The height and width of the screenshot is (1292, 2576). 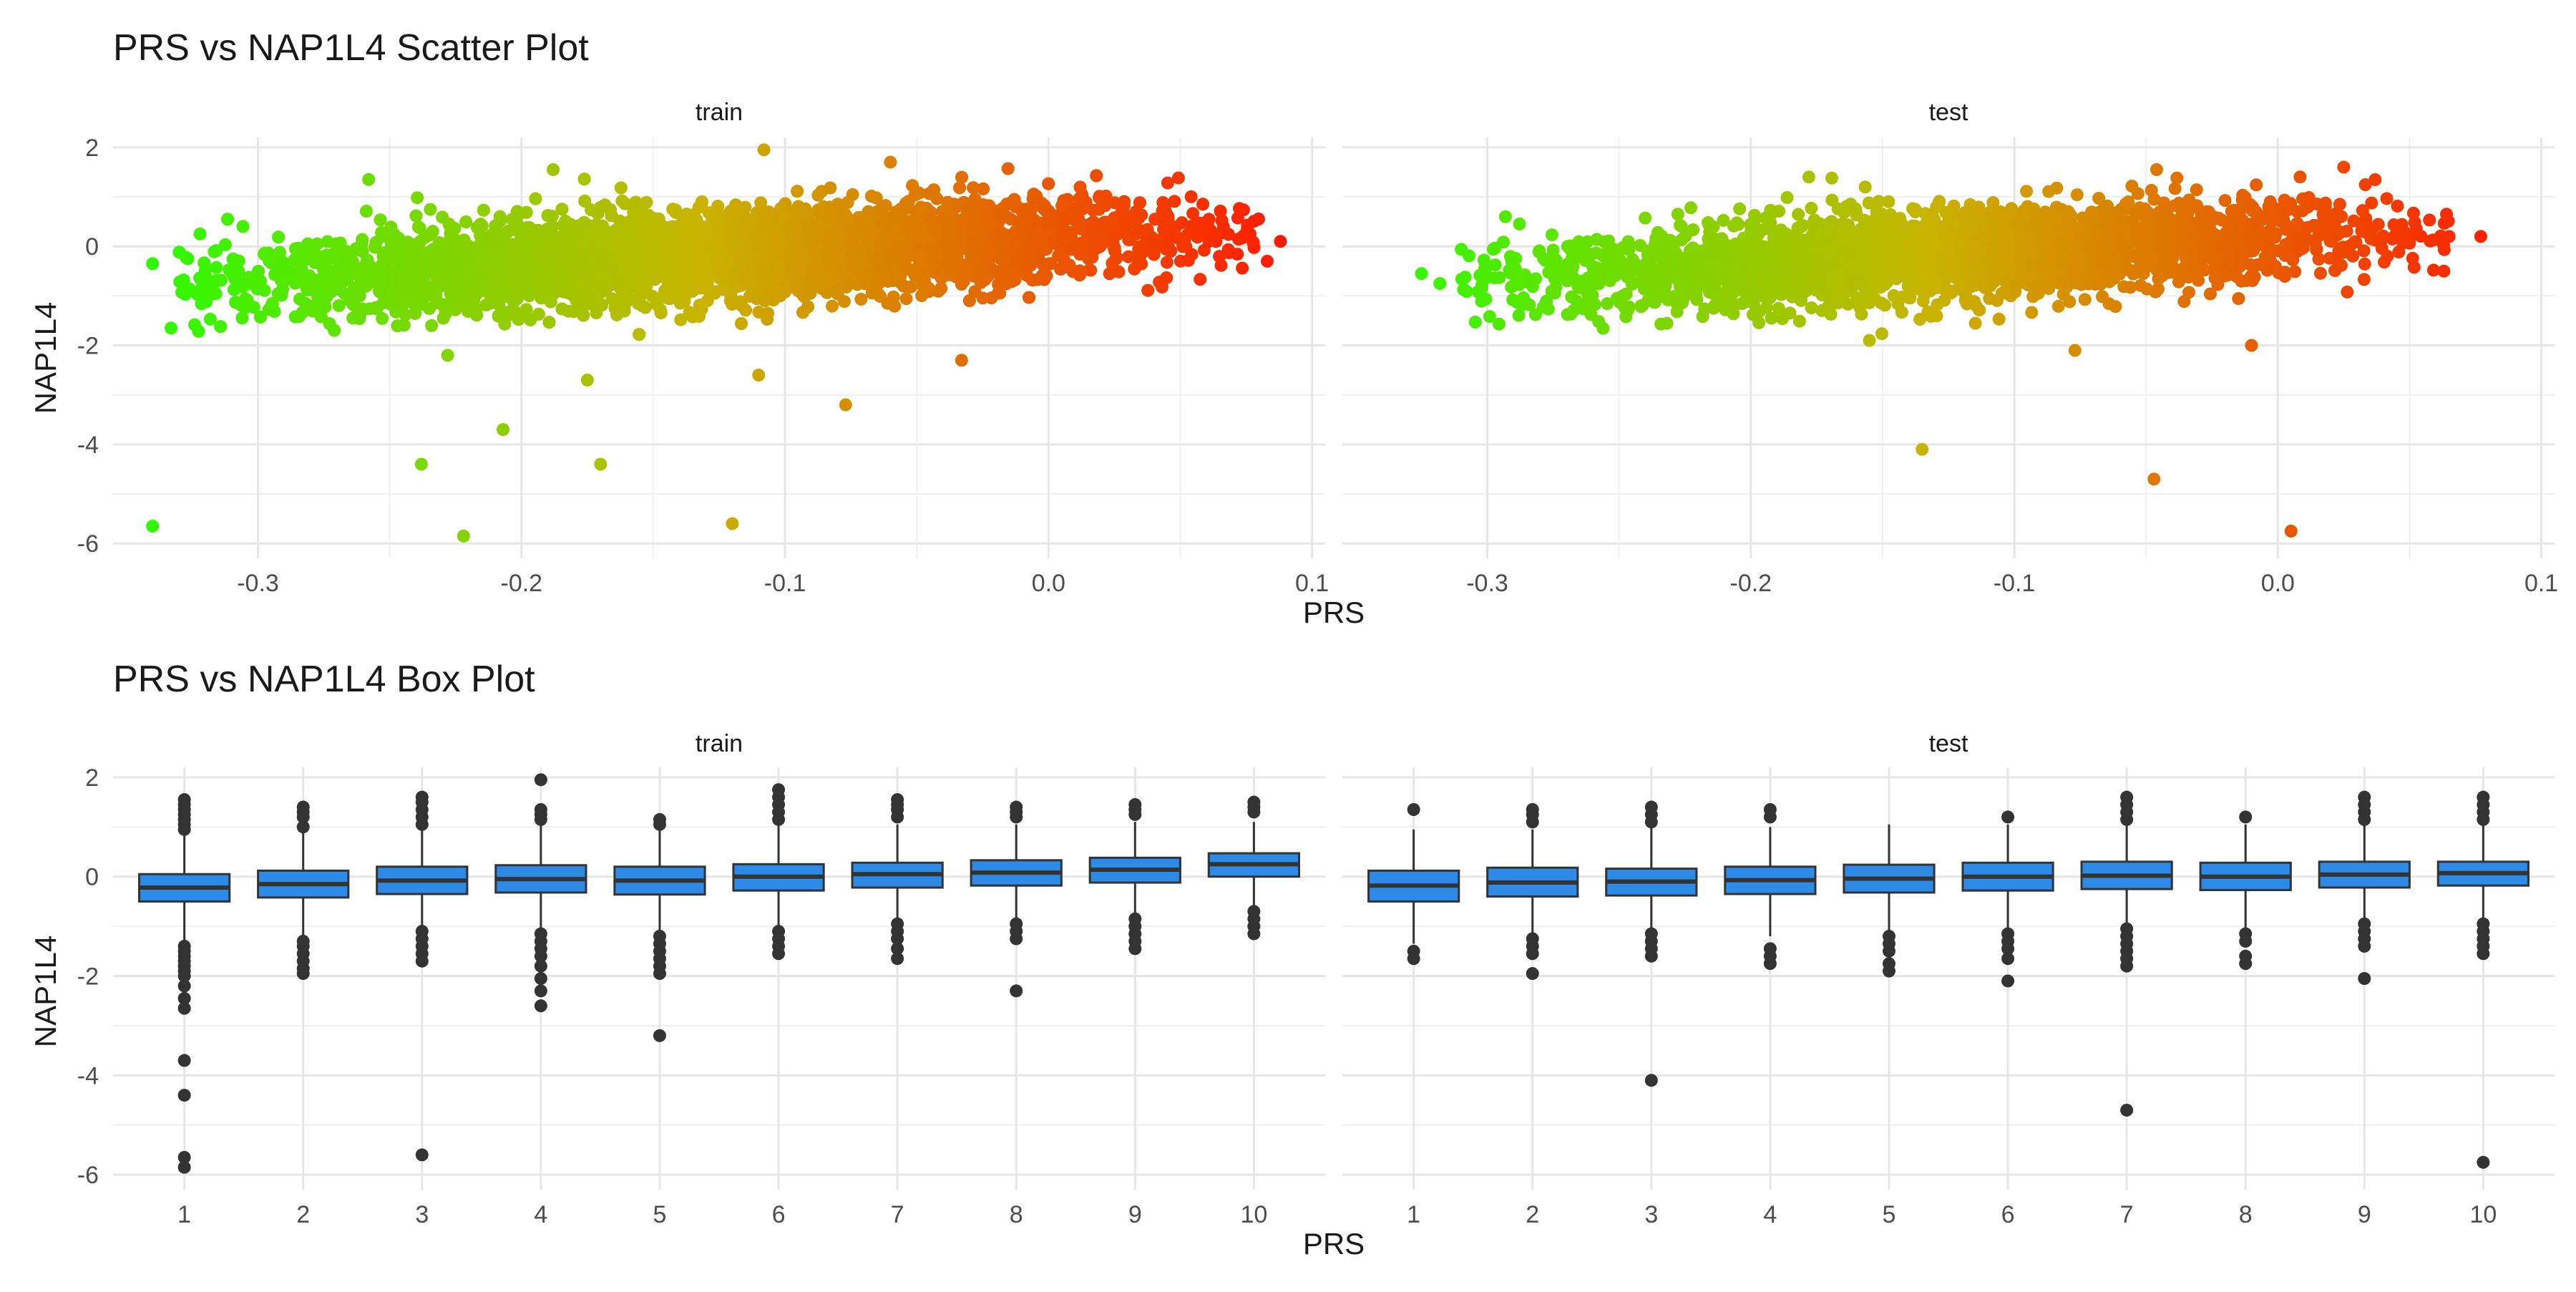 What do you see at coordinates (45, 358) in the screenshot?
I see `scatter-y-axis-title: NAP1L4` at bounding box center [45, 358].